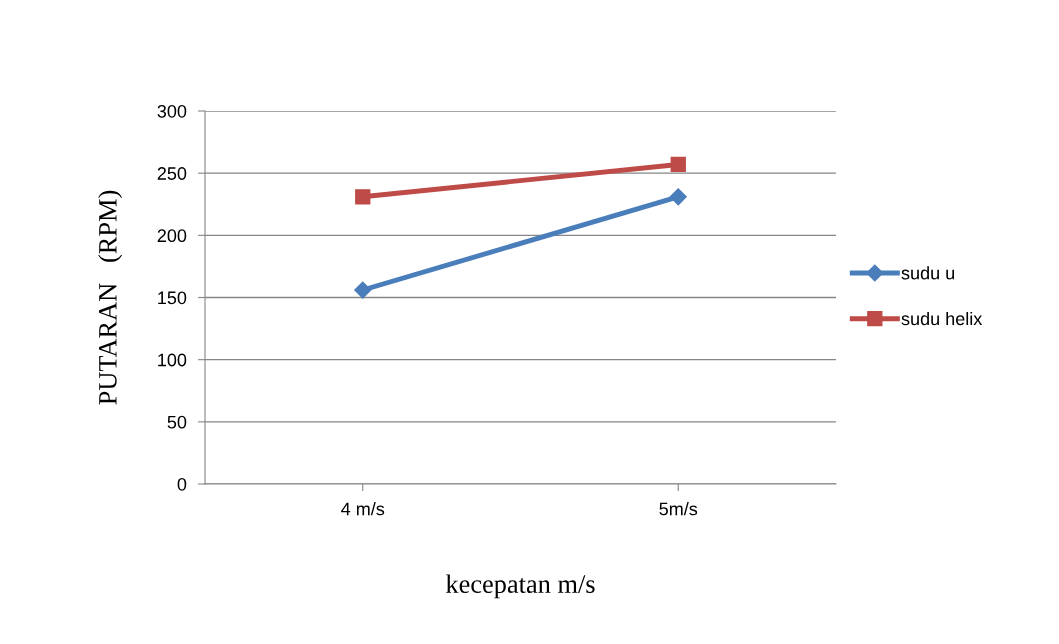  Describe the element at coordinates (177, 422) in the screenshot. I see `y-tick-label: 50` at that location.